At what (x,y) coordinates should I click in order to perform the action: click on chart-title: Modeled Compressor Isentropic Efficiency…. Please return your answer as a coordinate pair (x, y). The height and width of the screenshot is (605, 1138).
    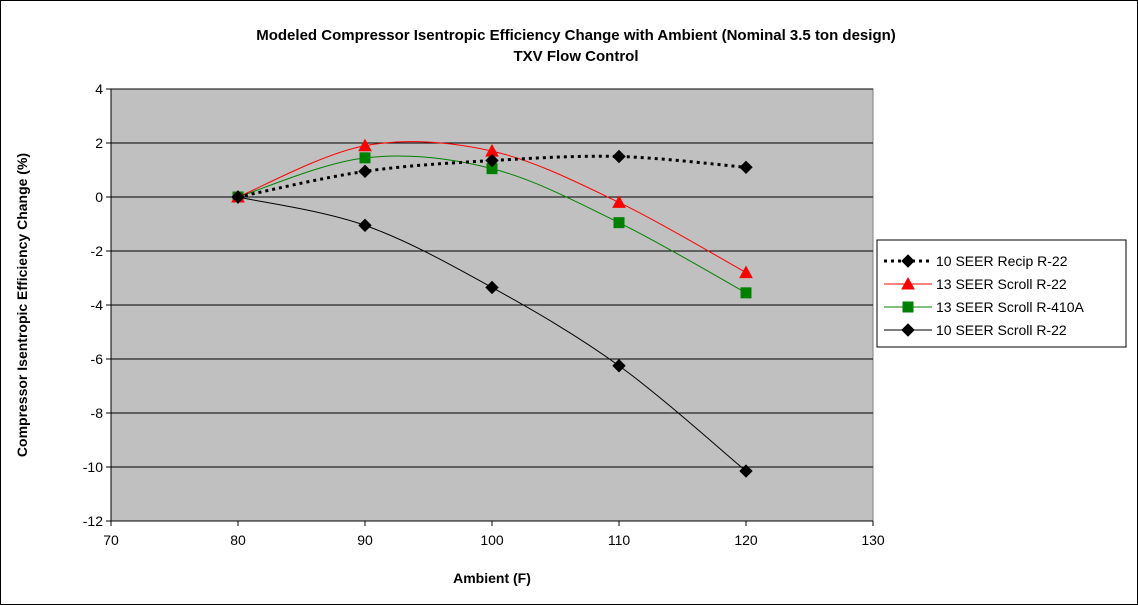
    Looking at the image, I should click on (576, 35).